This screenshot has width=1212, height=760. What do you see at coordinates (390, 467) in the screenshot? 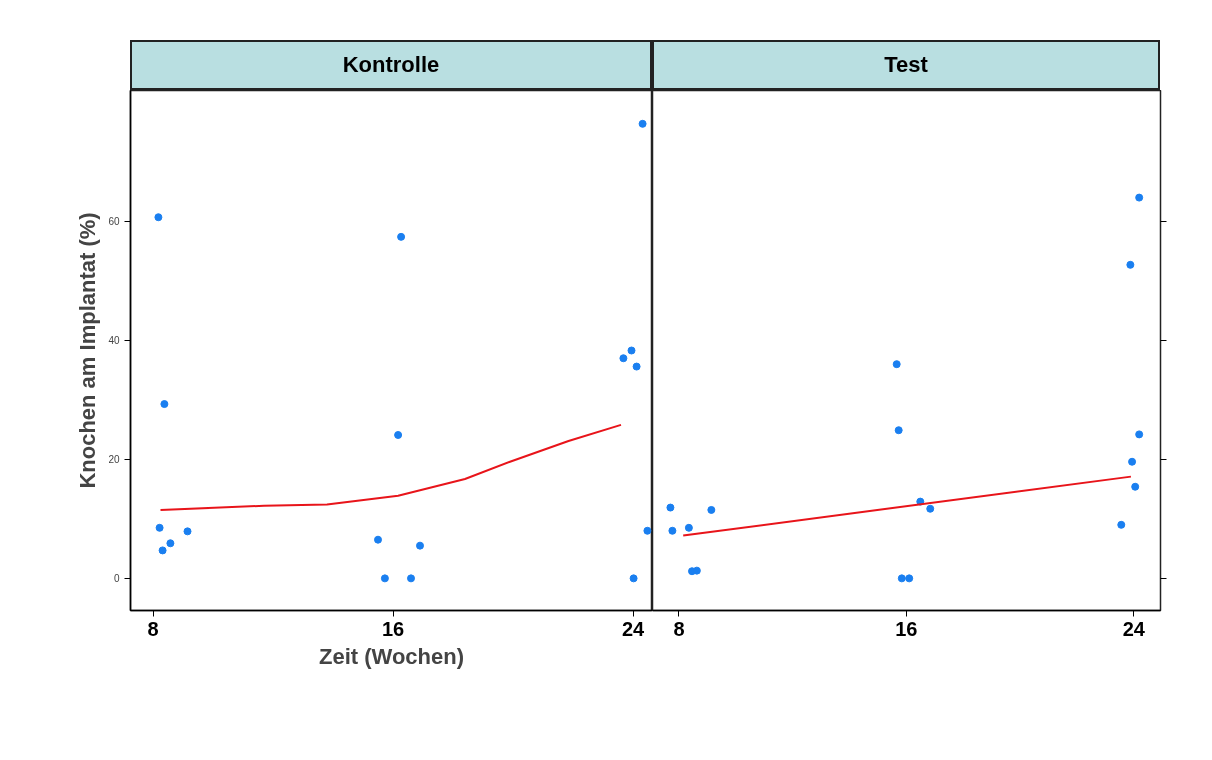
I see `line-series` at bounding box center [390, 467].